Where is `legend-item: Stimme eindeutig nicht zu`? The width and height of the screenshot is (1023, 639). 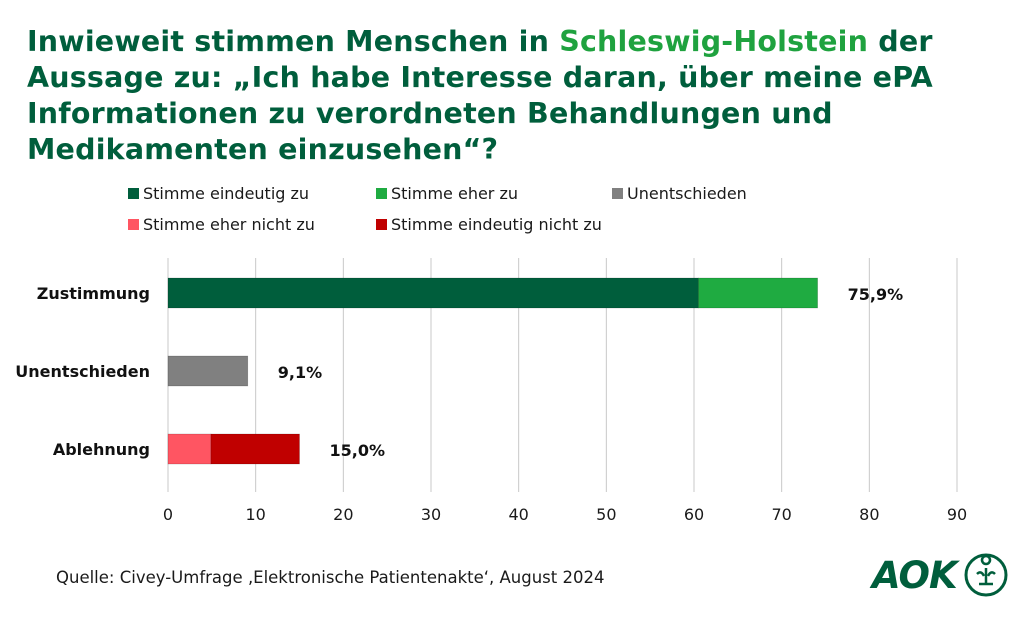 legend-item: Stimme eindeutig nicht zu is located at coordinates (489, 224).